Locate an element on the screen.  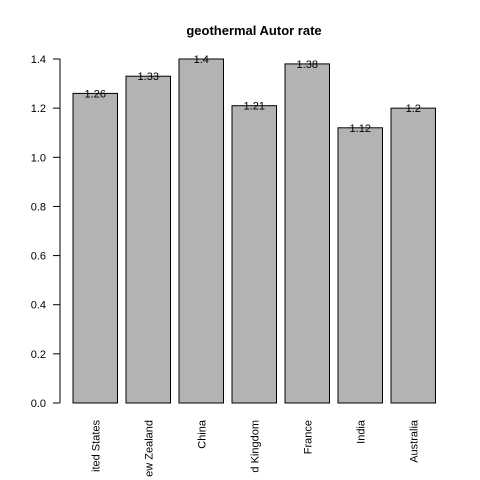
x-category-label: Australia is located at coordinates (414, 441).